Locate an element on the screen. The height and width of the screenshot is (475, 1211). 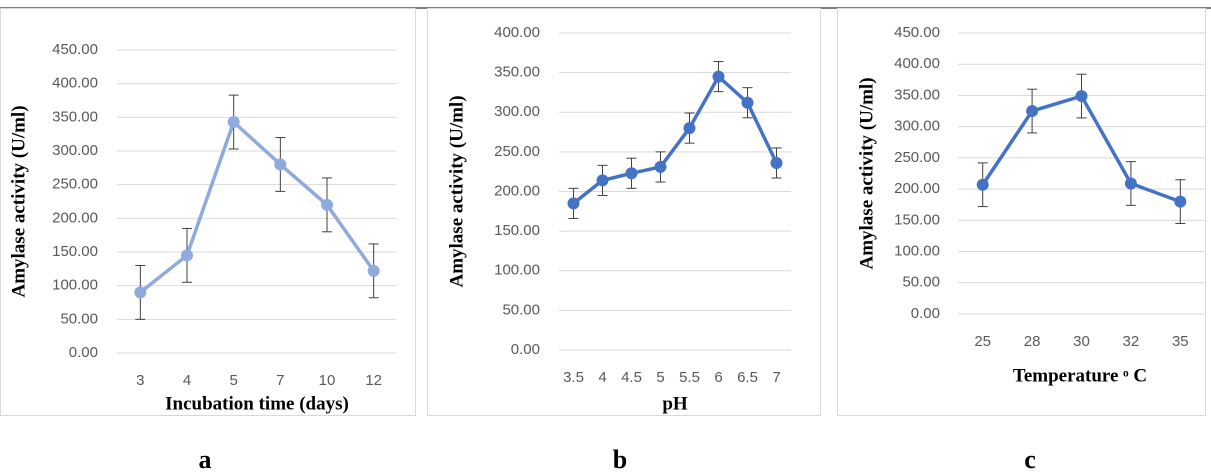
x-tick-label: 5.5 is located at coordinates (689, 377).